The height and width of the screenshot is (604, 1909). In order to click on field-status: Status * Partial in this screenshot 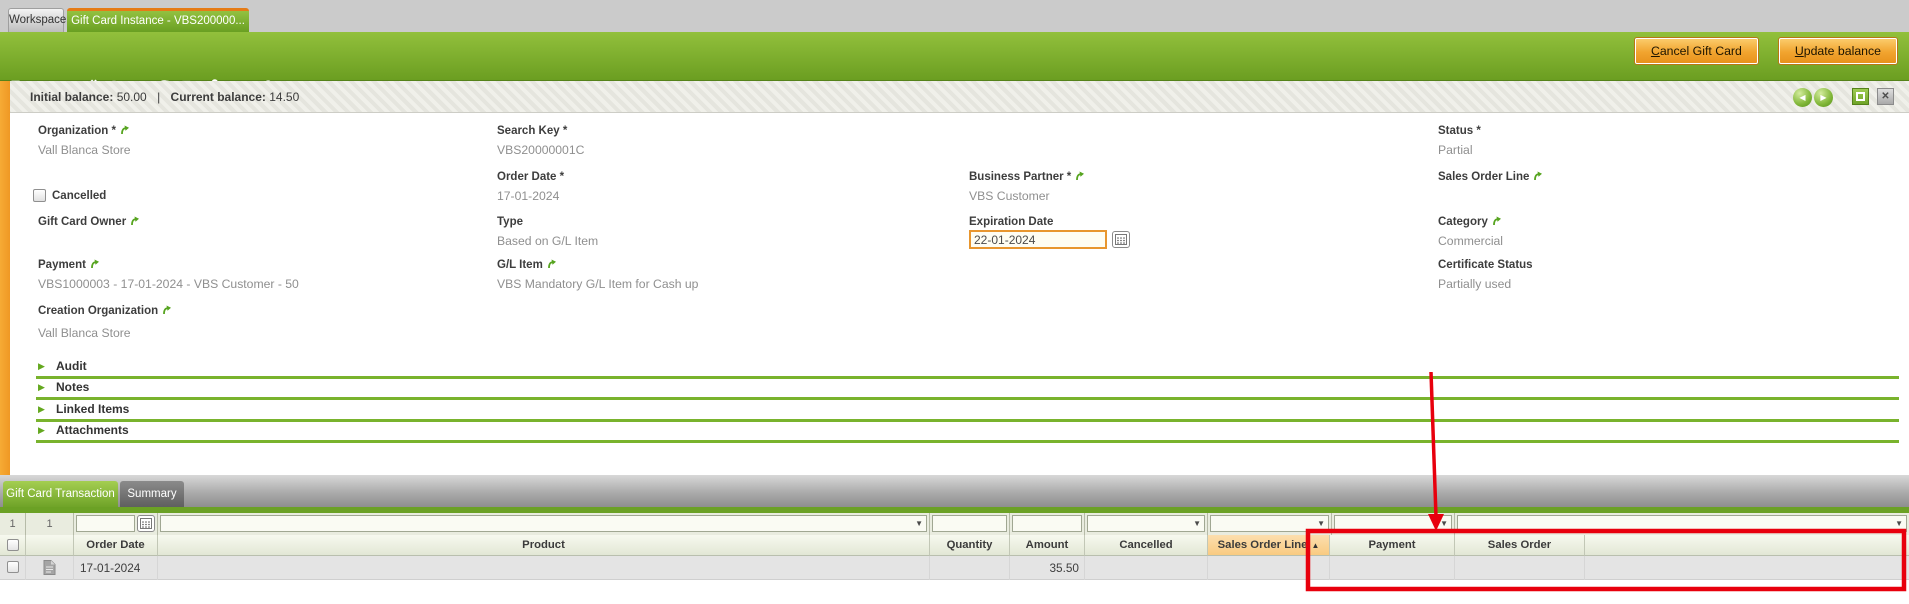, I will do `click(1459, 141)`.